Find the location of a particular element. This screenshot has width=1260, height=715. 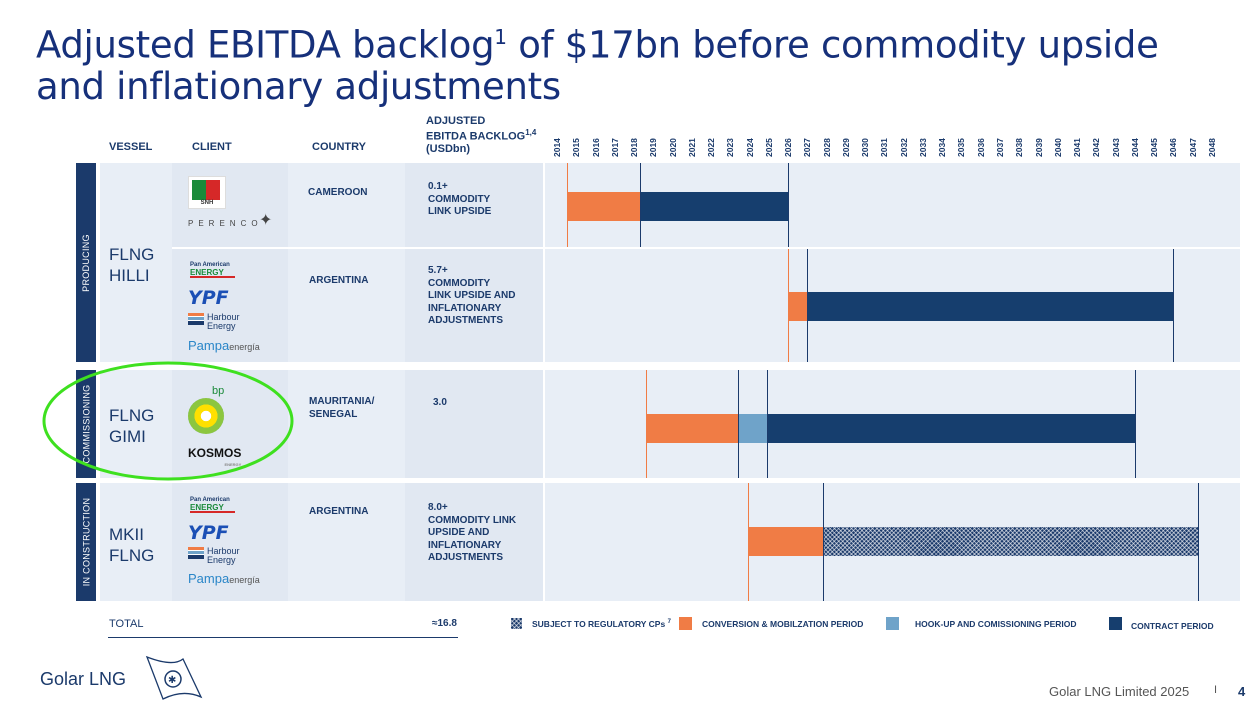

header-backlog: ADJUSTED EBITDA BACKLOG1,4 (USDbn) is located at coordinates (481, 135).